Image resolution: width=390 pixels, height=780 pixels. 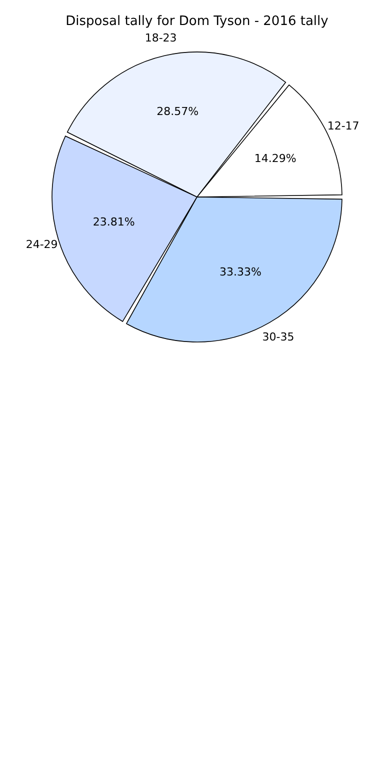 What do you see at coordinates (197, 21) in the screenshot?
I see `chart-title: Disposal tally for Dom Tyson - 2016 tally` at bounding box center [197, 21].